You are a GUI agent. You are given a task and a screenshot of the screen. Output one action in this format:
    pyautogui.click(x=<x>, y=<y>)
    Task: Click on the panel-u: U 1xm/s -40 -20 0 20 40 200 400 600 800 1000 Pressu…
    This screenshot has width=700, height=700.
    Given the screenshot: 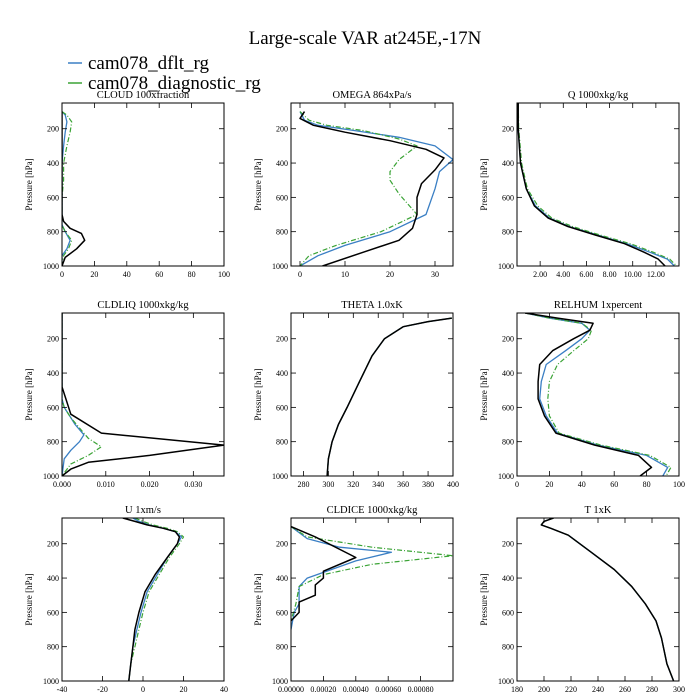 What is the action you would take?
    pyautogui.click(x=126, y=599)
    